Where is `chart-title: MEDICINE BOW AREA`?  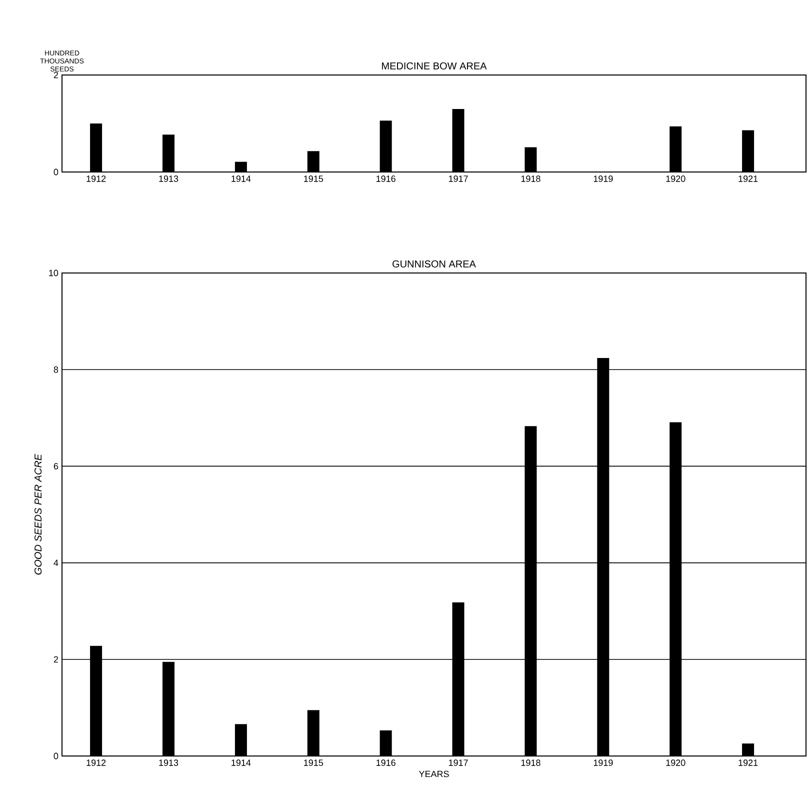 chart-title: MEDICINE BOW AREA is located at coordinates (434, 66).